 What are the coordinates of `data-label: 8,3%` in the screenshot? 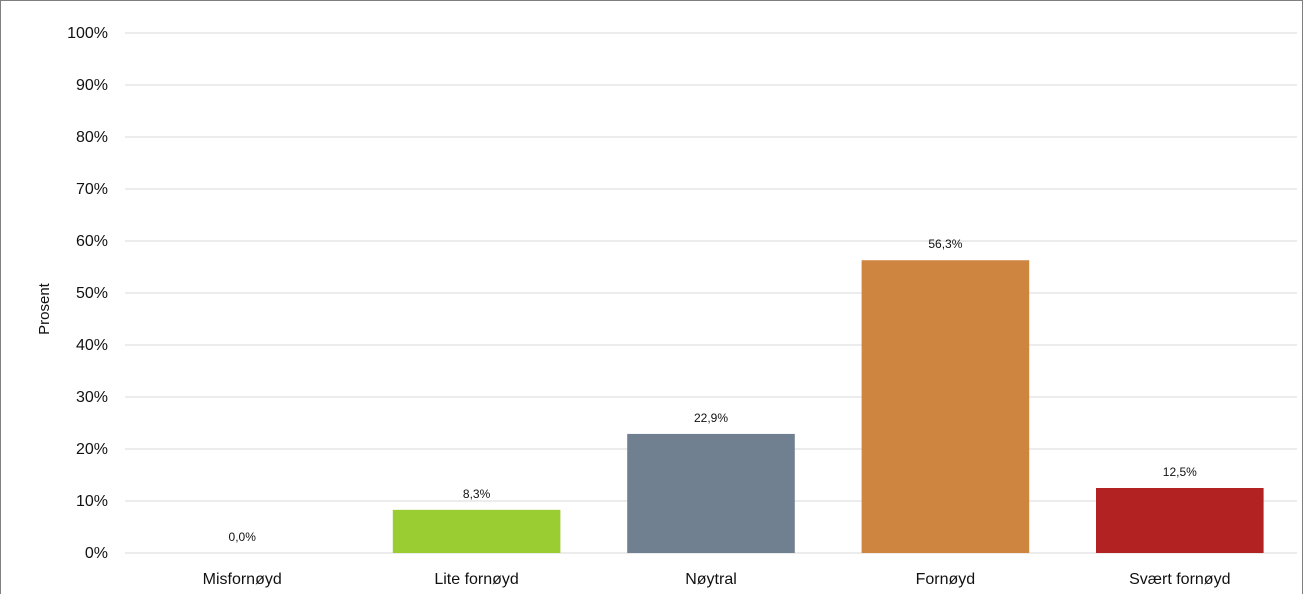 It's located at (477, 494).